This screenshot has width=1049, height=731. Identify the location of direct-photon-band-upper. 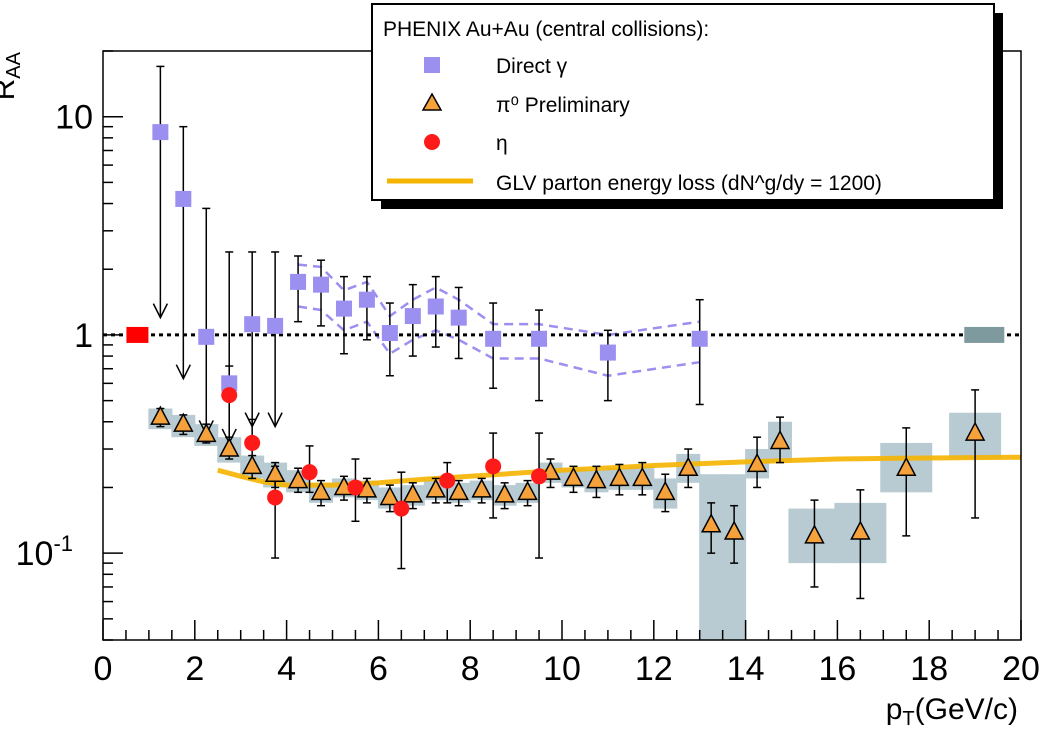
(498, 300).